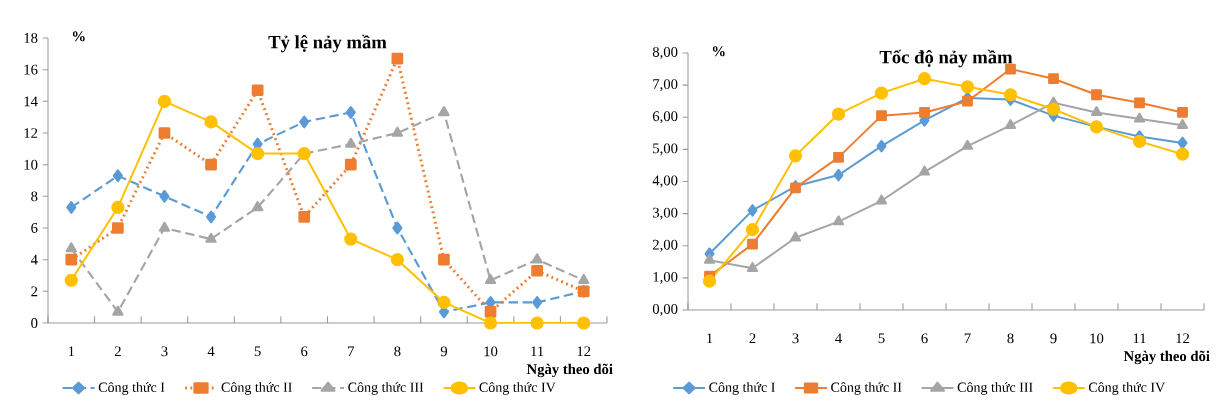  Describe the element at coordinates (34, 196) in the screenshot. I see `y-tick-label: 8` at that location.